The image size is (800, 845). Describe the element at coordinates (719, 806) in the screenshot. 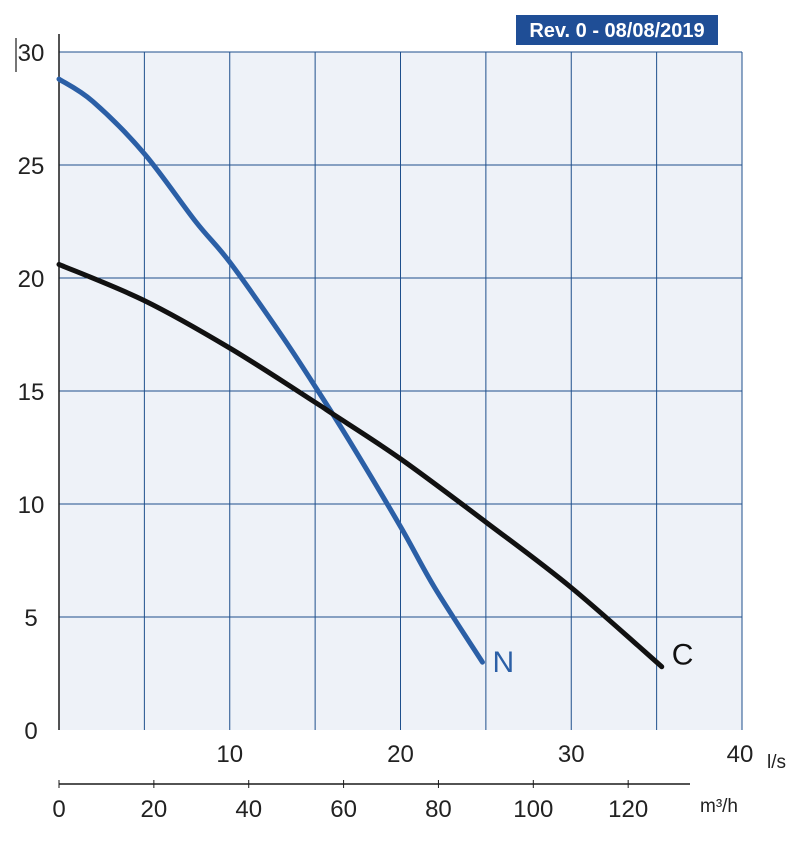

I see `secondary-x-unit-label: m³/h` at that location.